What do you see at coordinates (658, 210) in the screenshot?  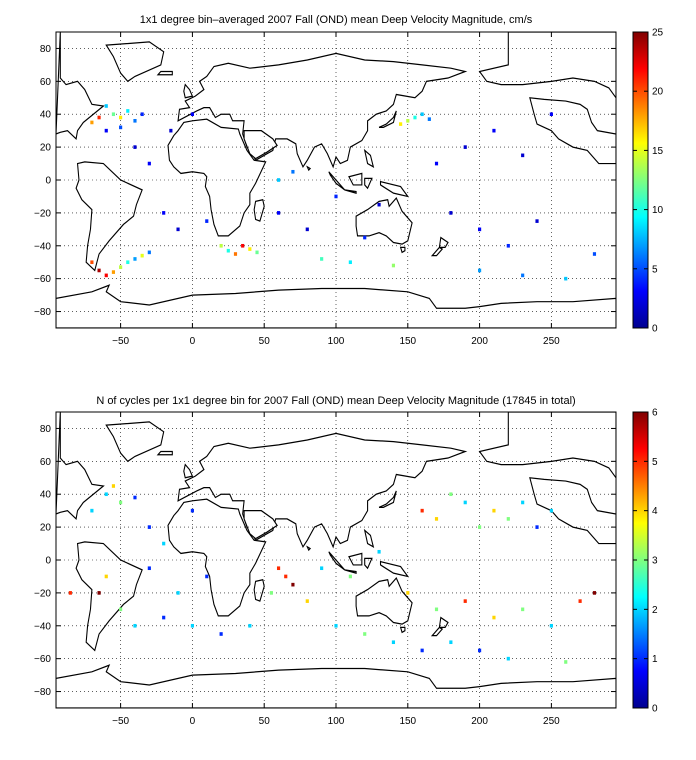 I see `colorbar-tick-label: 10` at bounding box center [658, 210].